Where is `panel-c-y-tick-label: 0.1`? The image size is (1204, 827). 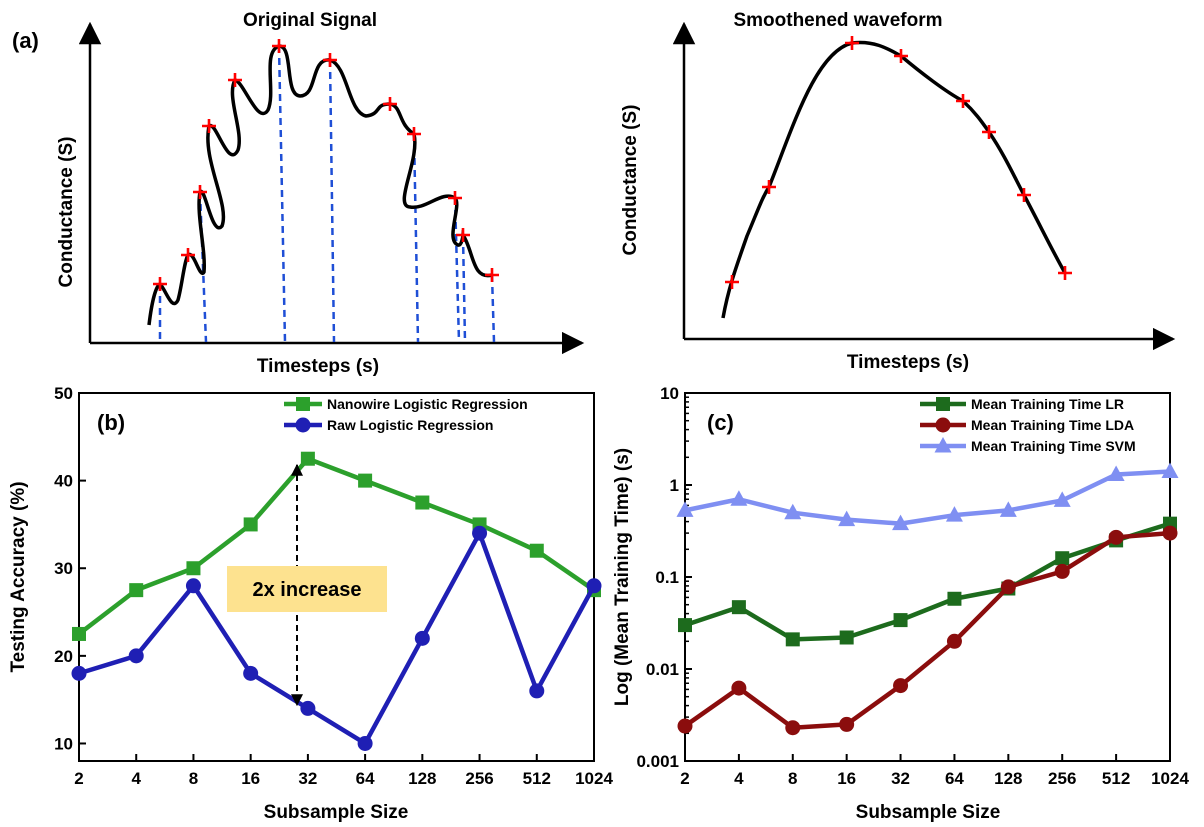
panel-c-y-tick-label: 0.1 is located at coordinates (667, 577).